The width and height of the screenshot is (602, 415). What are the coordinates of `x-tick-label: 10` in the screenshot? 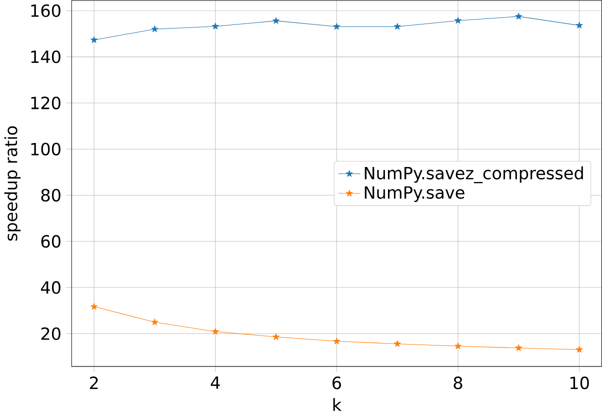 It's located at (579, 383).